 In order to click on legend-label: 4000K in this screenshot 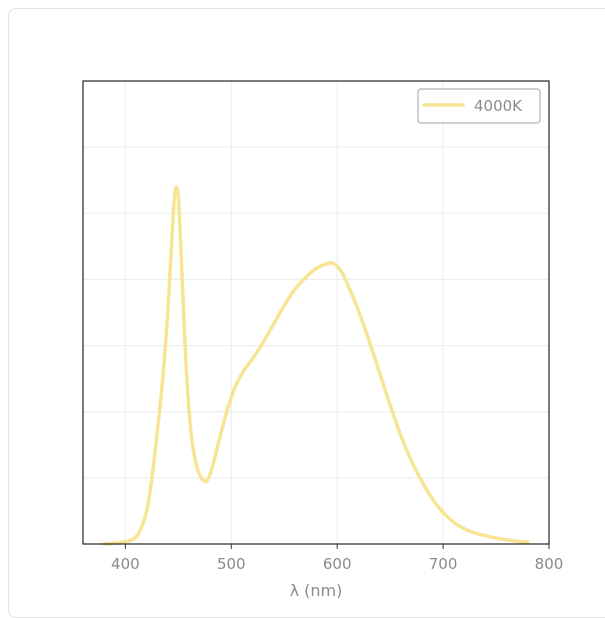, I will do `click(498, 106)`.